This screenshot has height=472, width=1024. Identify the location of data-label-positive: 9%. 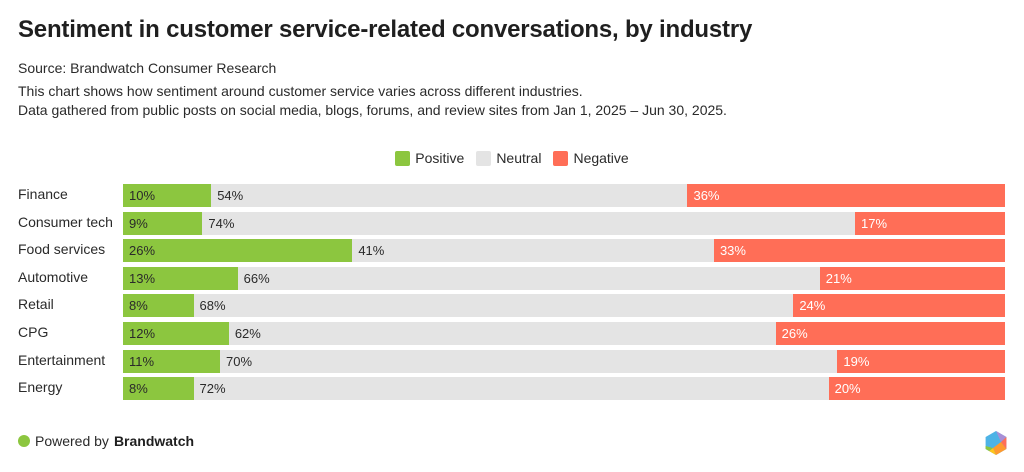
(138, 223).